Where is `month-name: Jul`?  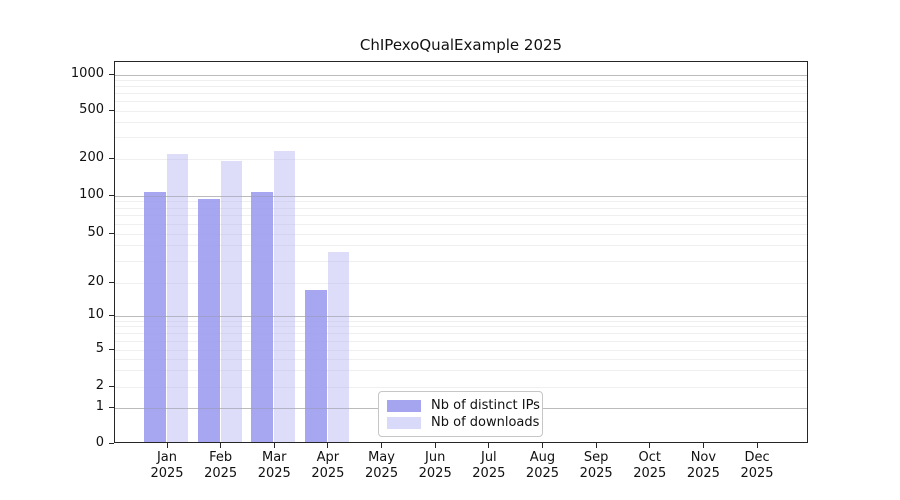
month-name: Jul is located at coordinates (488, 457).